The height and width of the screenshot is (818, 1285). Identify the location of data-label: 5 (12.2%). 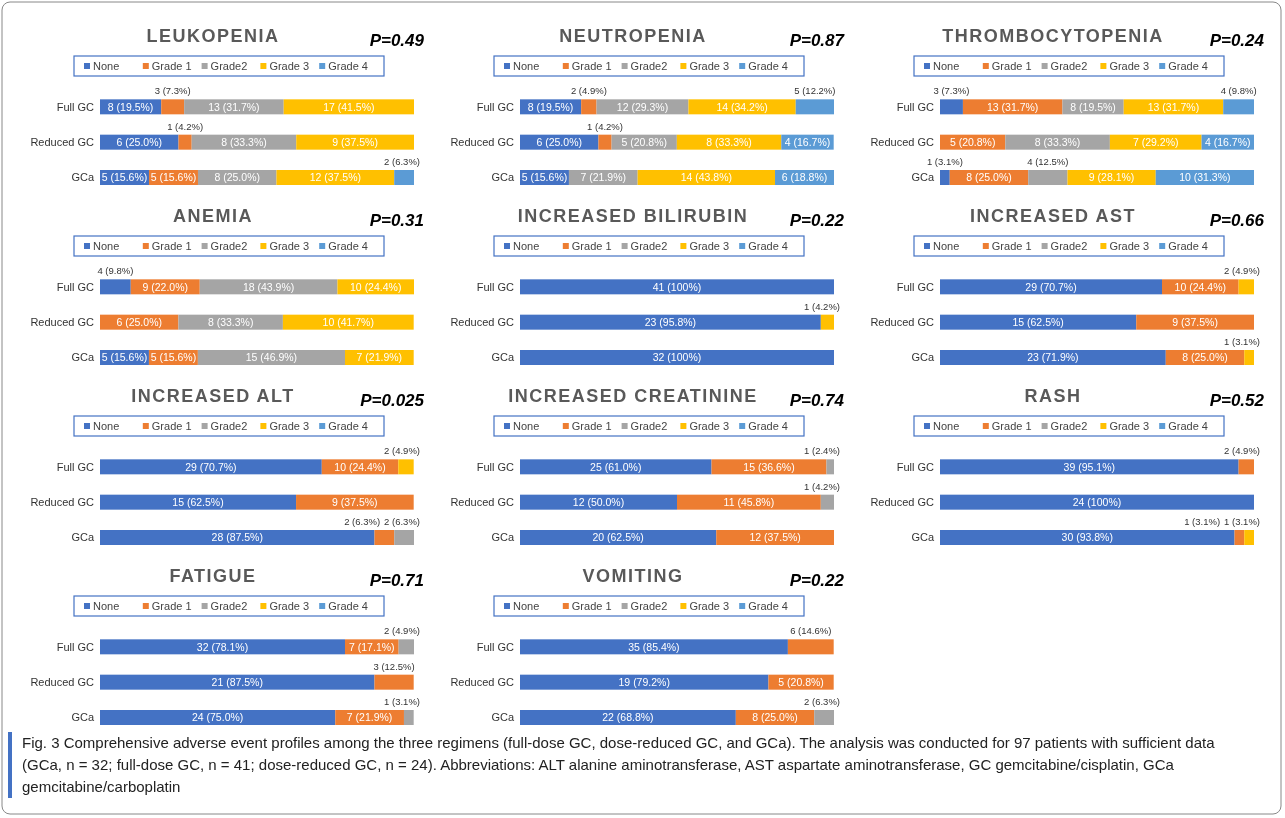
(815, 91).